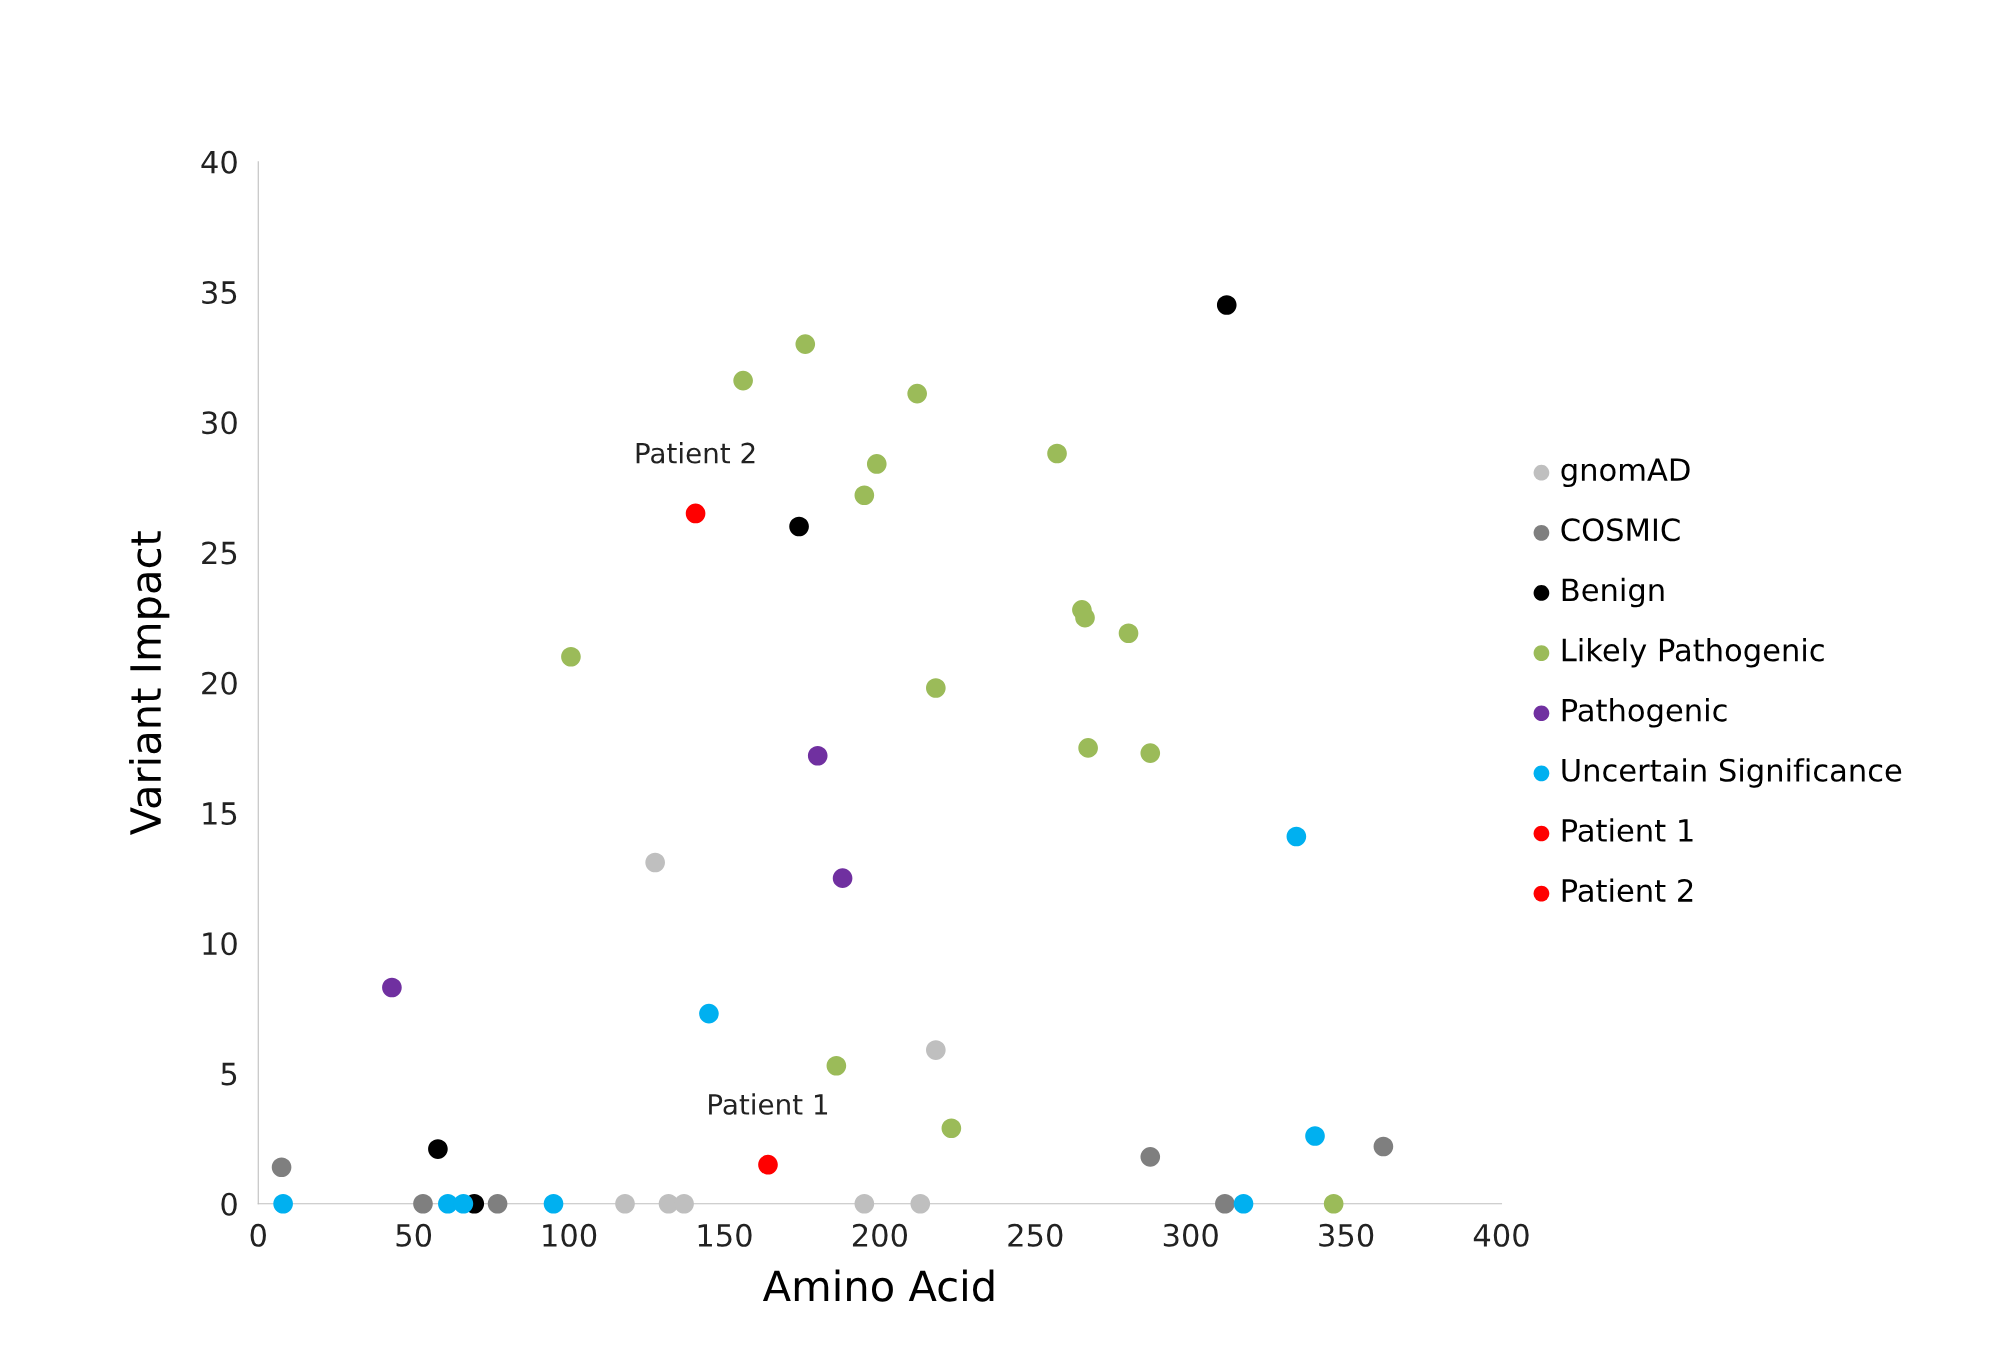 This screenshot has width=2002, height=1348. I want to click on y-tick-label: 15, so click(220, 814).